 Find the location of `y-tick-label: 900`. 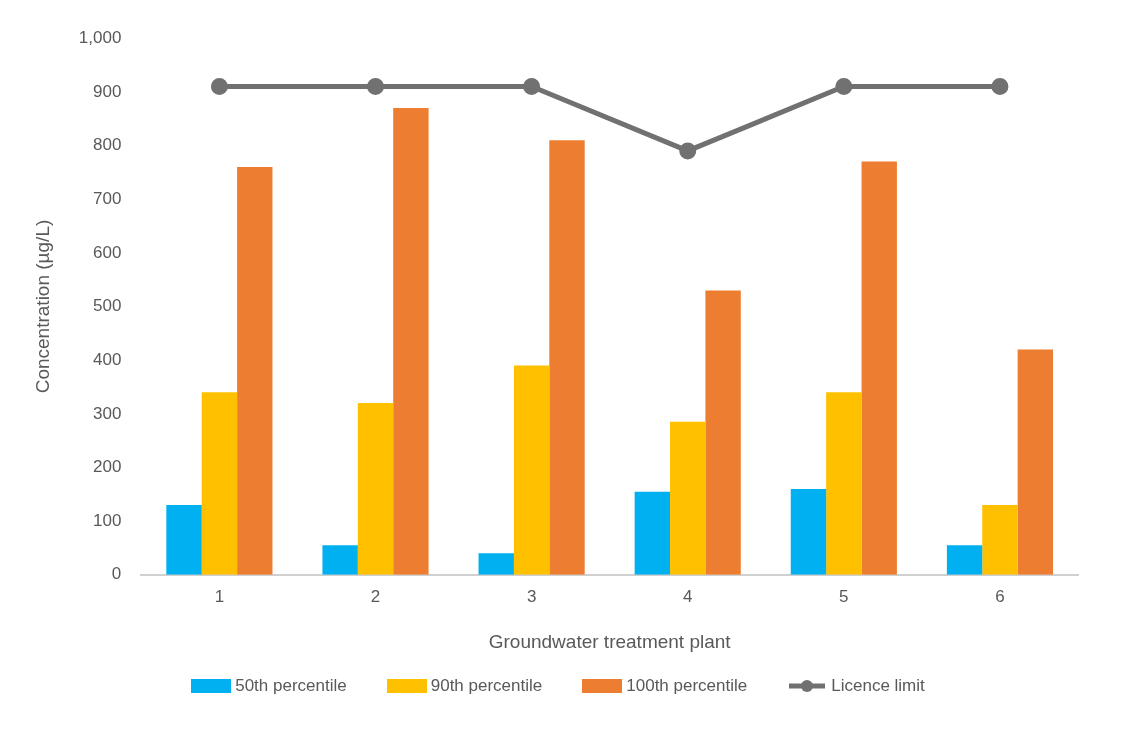

y-tick-label: 900 is located at coordinates (107, 91).